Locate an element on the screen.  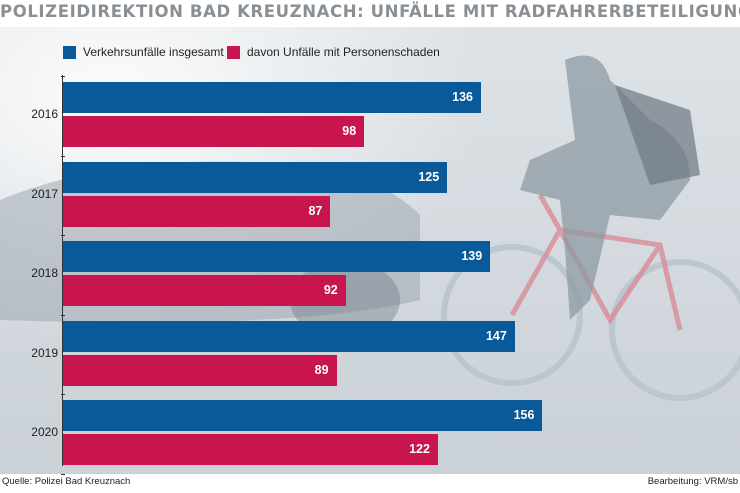
value-label-injury-2016: 98 is located at coordinates (349, 131).